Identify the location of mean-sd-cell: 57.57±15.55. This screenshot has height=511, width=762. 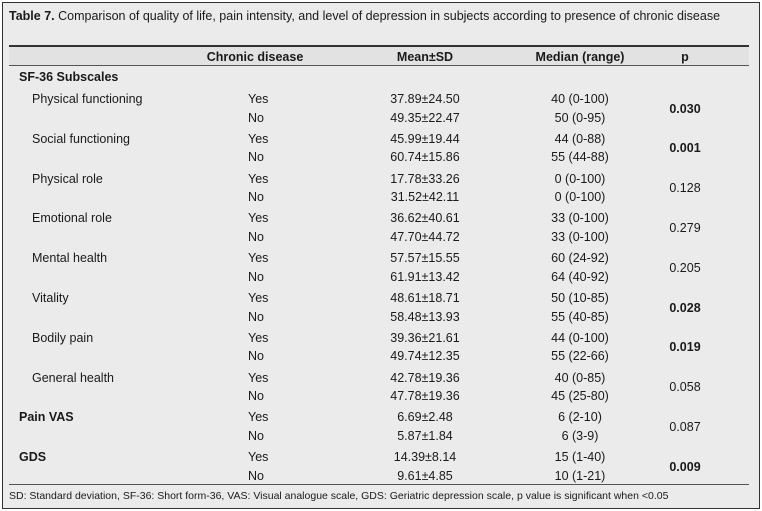
(425, 258).